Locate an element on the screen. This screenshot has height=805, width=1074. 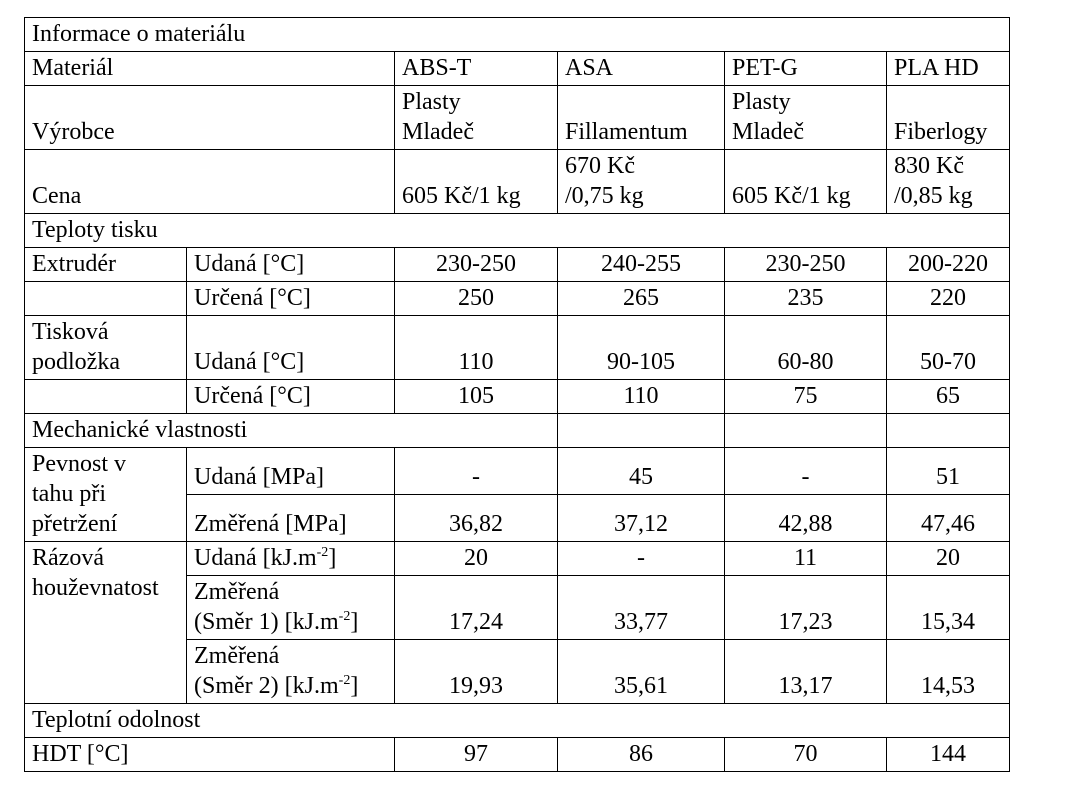
value-cell: 17,24 is located at coordinates (476, 607).